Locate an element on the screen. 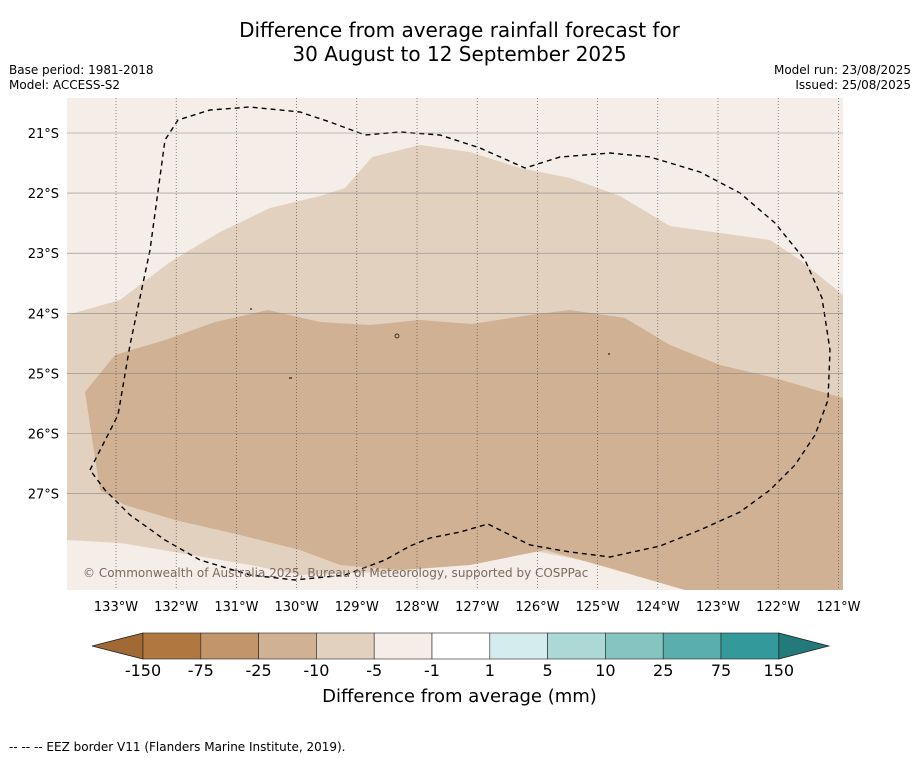 This screenshot has width=919, height=758. colorbar is located at coordinates (461, 646).